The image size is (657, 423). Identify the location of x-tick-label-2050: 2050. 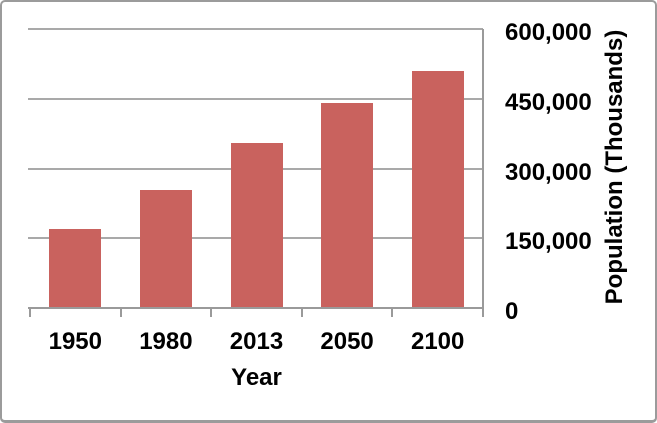
(347, 341).